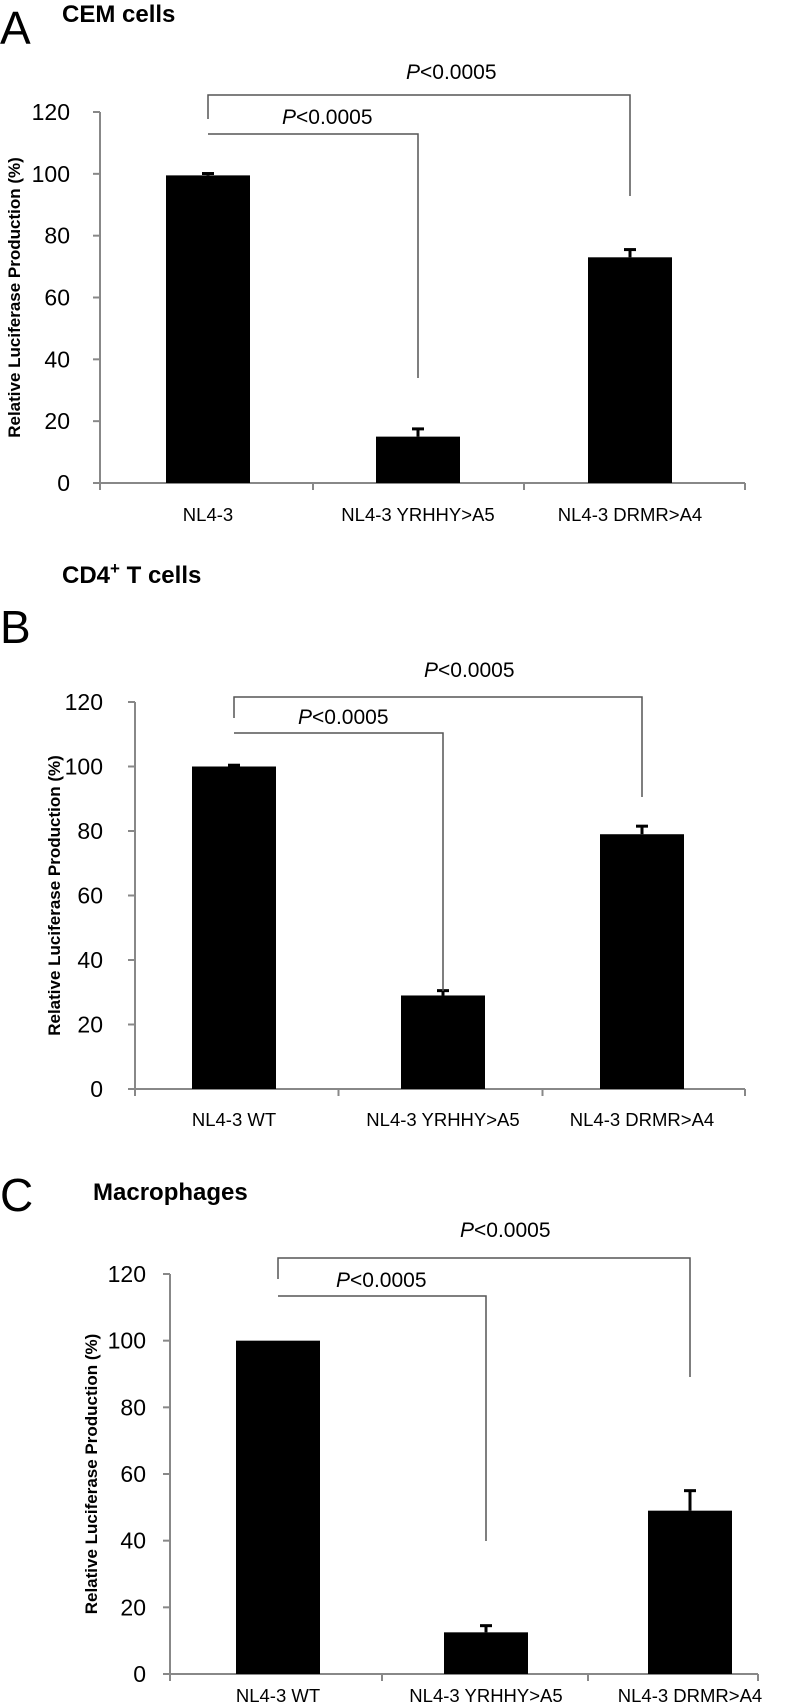 This screenshot has width=800, height=1707. I want to click on panel-title: Macrophages, so click(170, 1192).